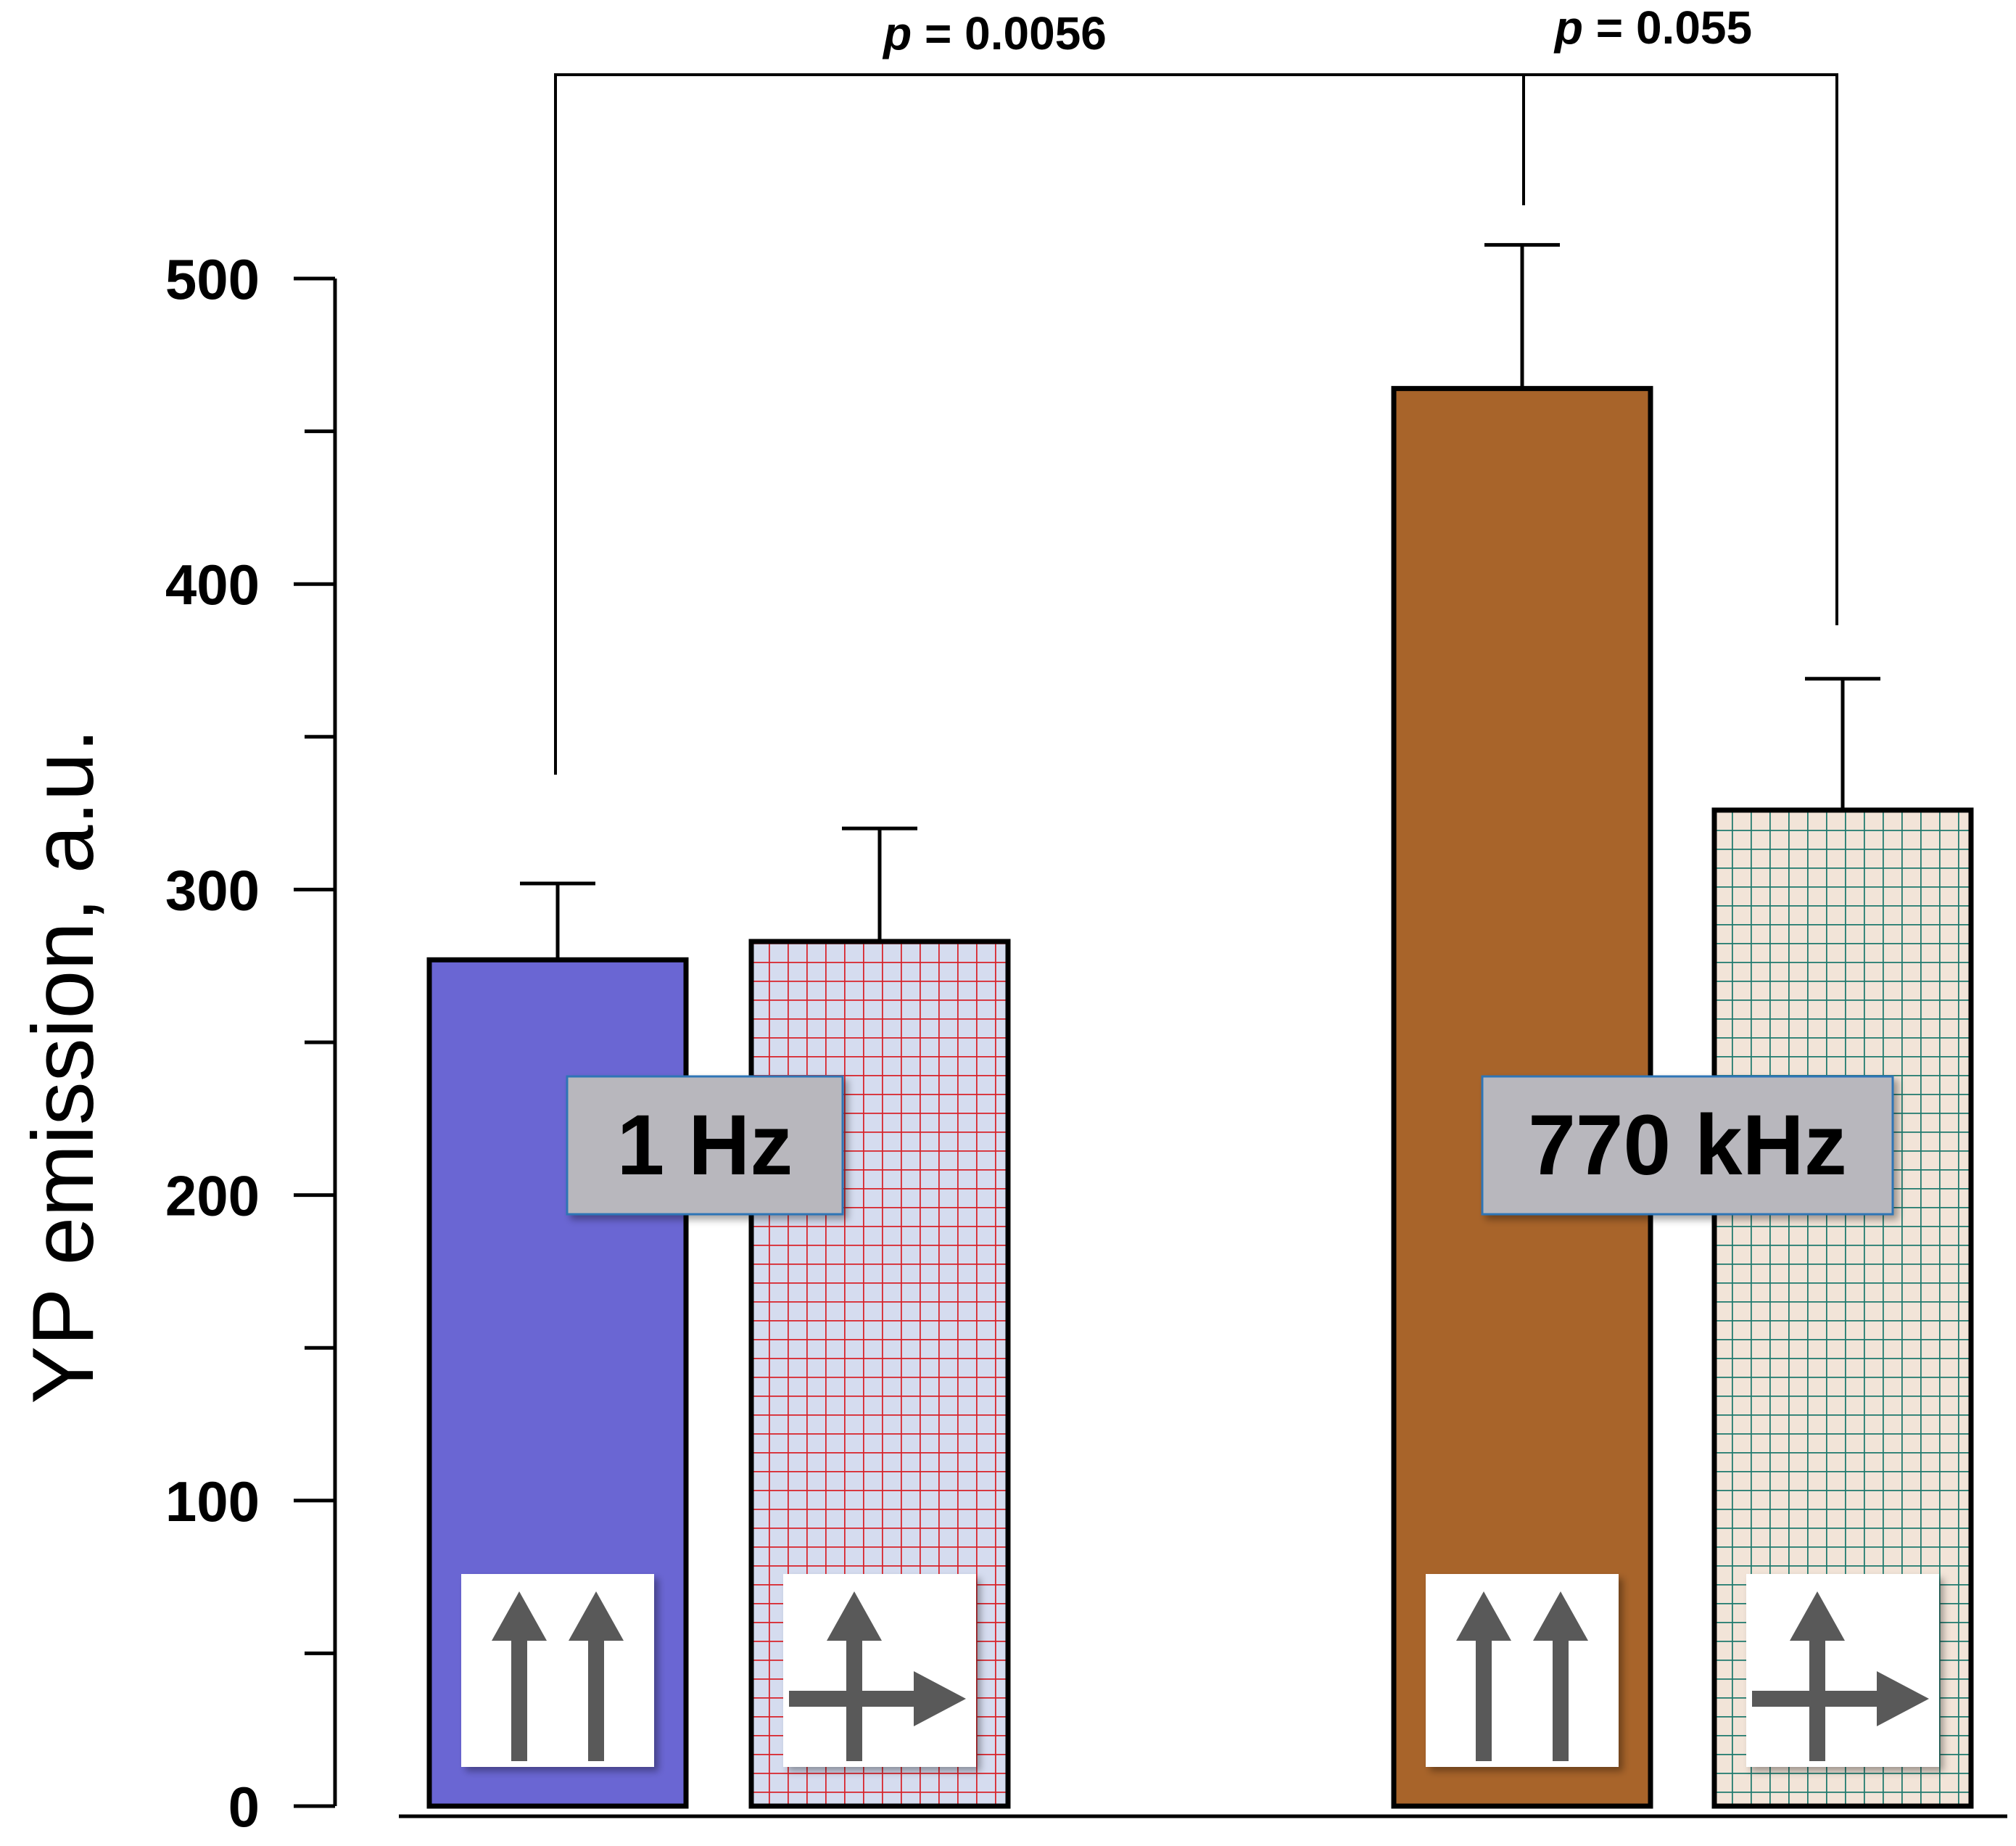 The width and height of the screenshot is (2016, 1846). What do you see at coordinates (212, 279) in the screenshot?
I see `y-tick-label: 500` at bounding box center [212, 279].